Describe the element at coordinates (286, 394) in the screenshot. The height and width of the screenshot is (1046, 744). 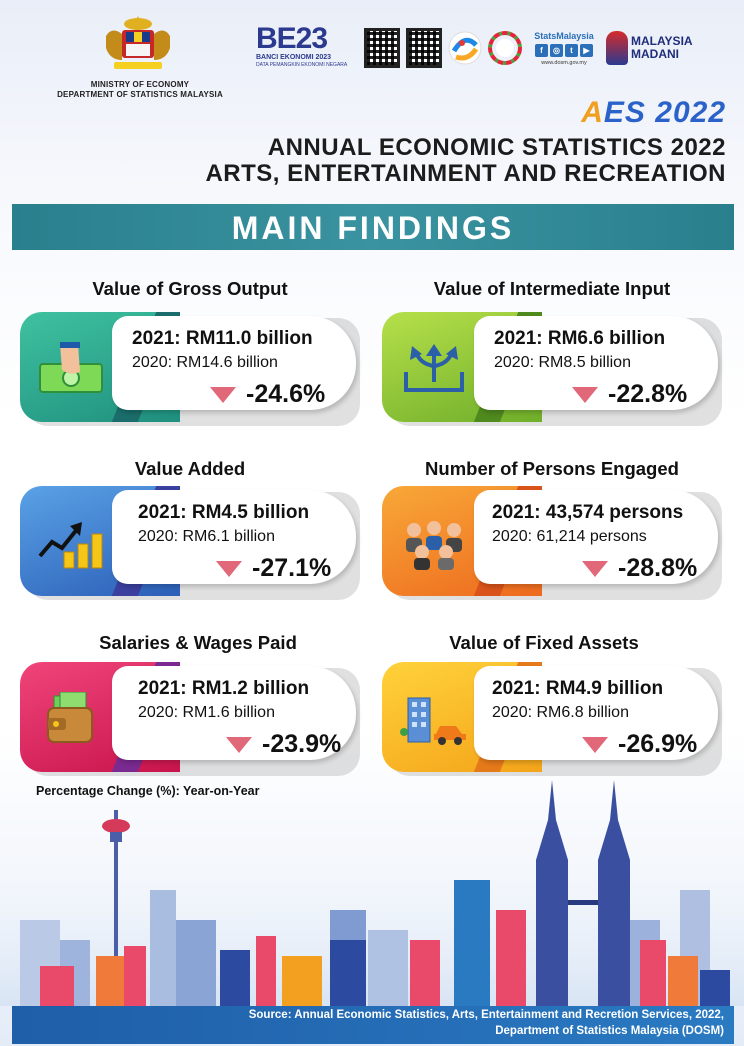
I see `gross-output-pct: -24.6%` at that location.